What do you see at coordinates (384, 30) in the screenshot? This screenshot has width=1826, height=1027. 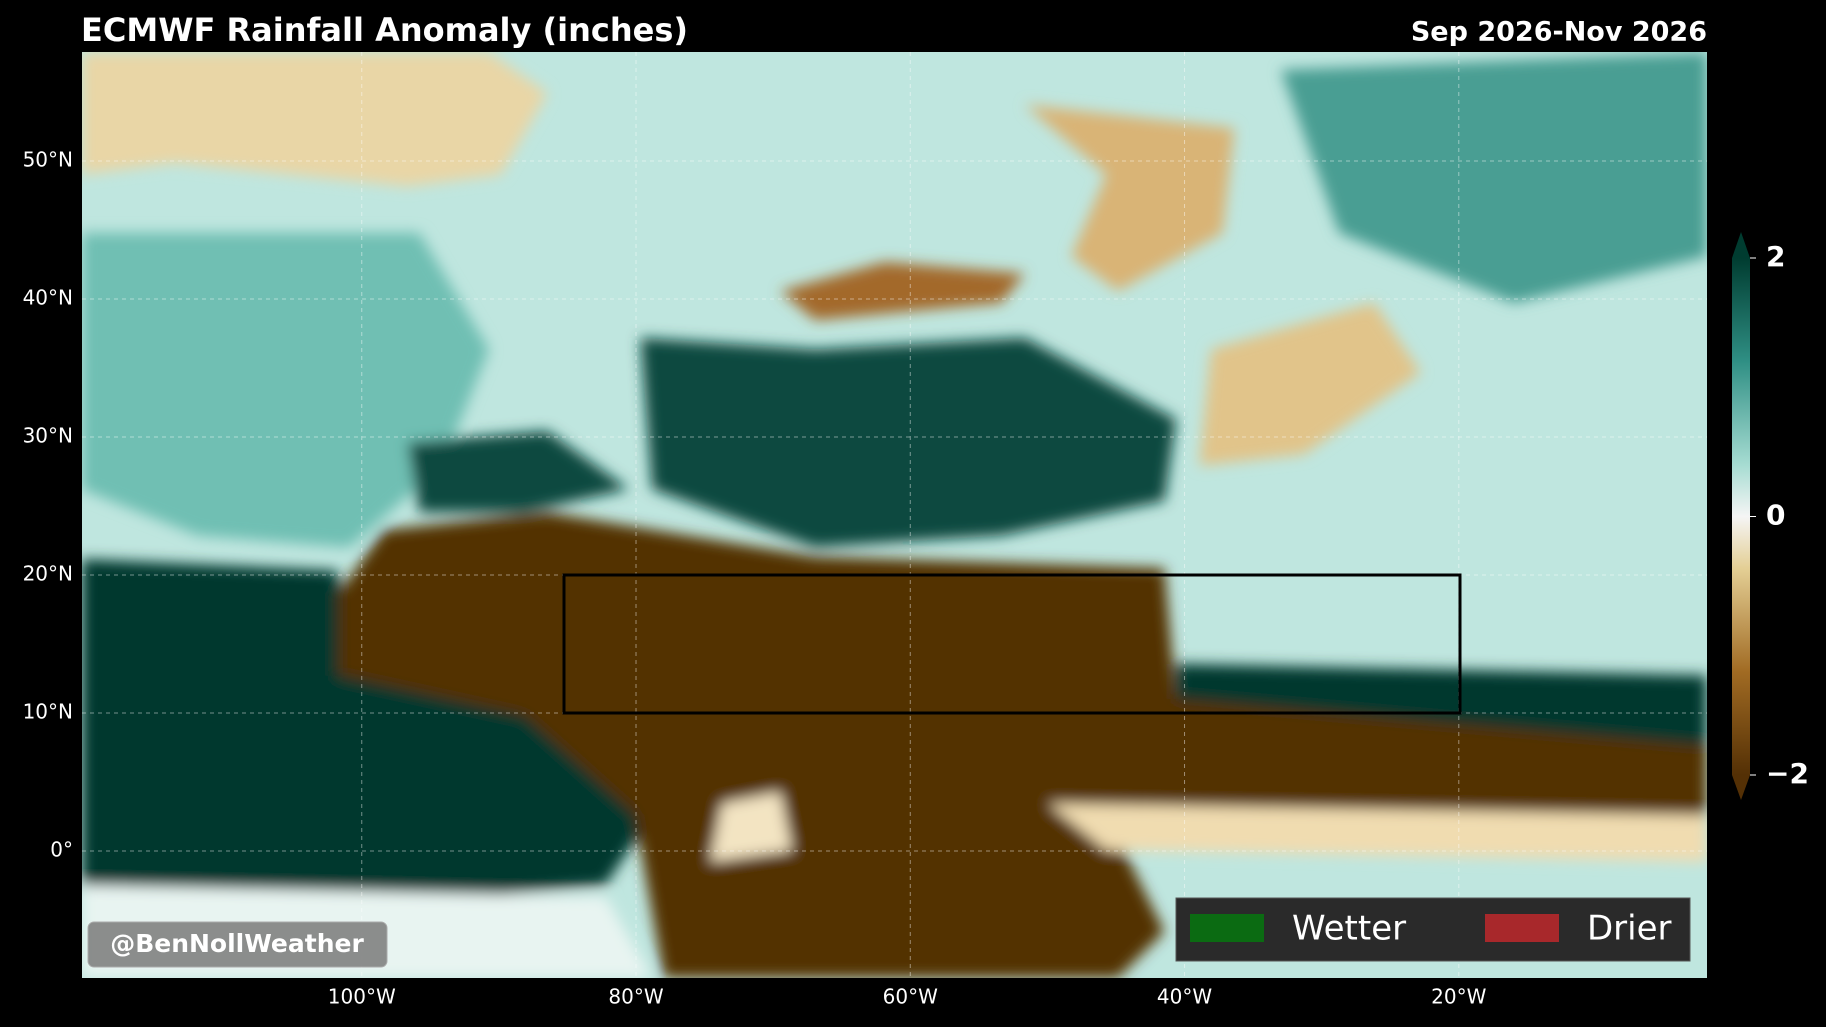 I see `title: ECMWF Rainfall Anomaly (inches)` at bounding box center [384, 30].